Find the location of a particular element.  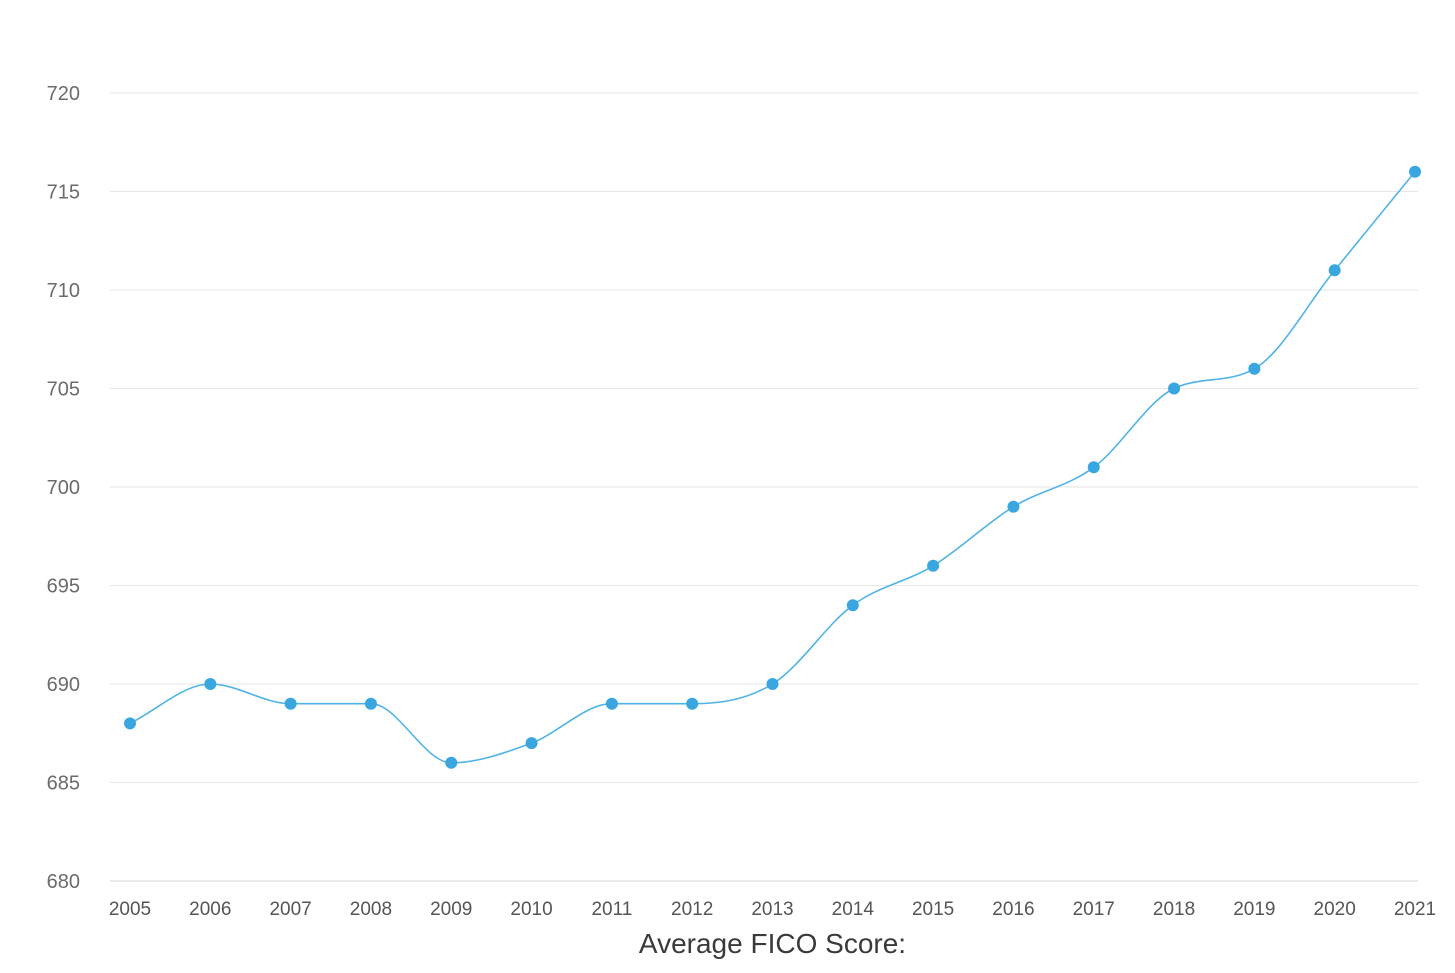

data-point-2016 is located at coordinates (1013, 506).